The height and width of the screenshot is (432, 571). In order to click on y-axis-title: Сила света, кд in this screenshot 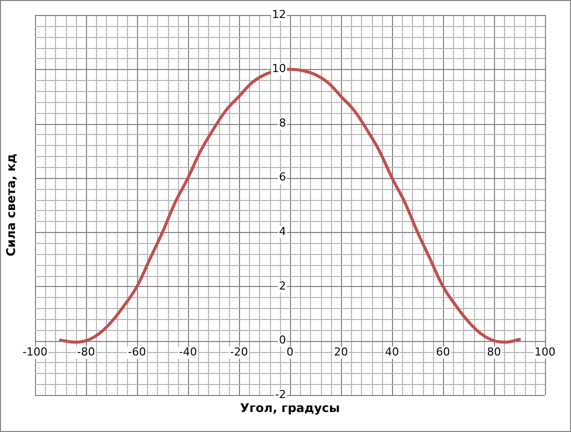, I will do `click(11, 204)`.